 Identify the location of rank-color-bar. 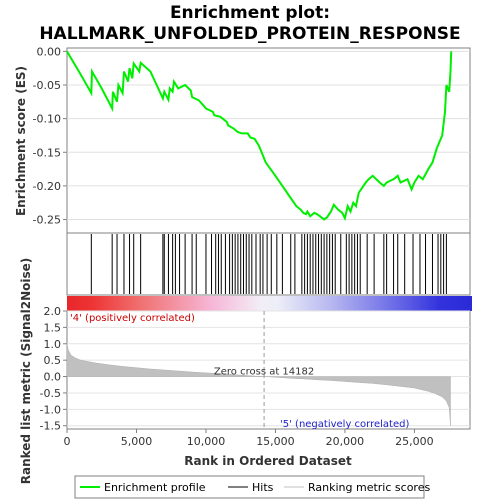
(269, 303).